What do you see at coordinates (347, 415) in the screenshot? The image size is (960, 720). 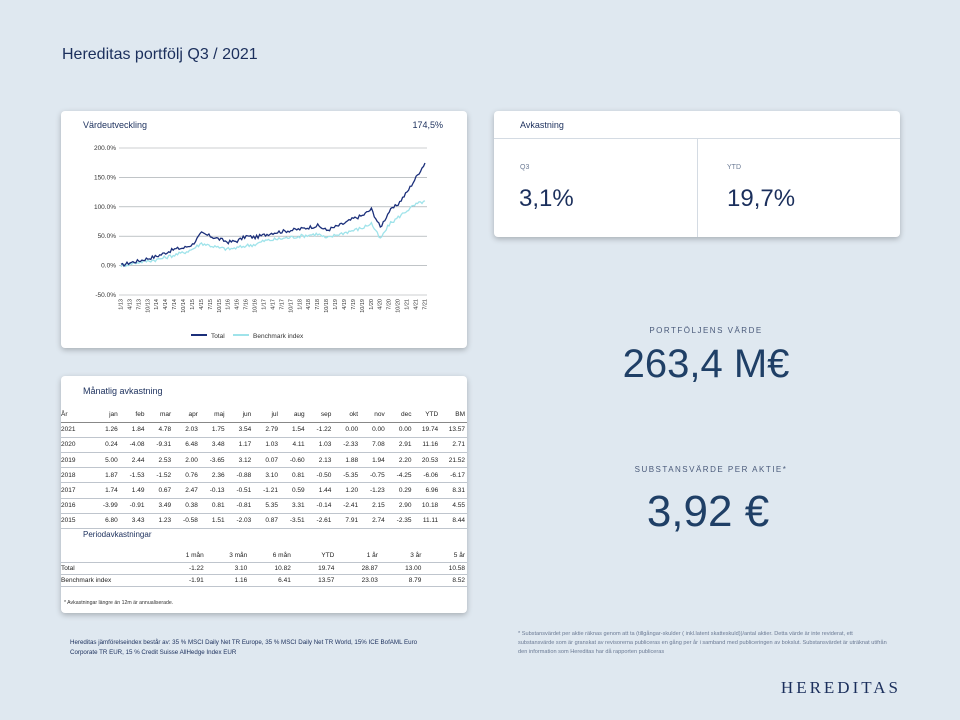 I see `monthly-header-cell: okt` at bounding box center [347, 415].